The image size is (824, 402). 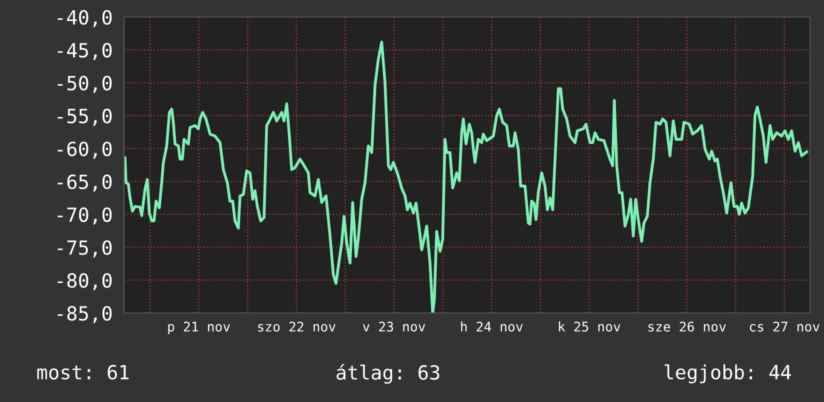 I want to click on x-tick-label: p 21 nov, so click(x=199, y=328).